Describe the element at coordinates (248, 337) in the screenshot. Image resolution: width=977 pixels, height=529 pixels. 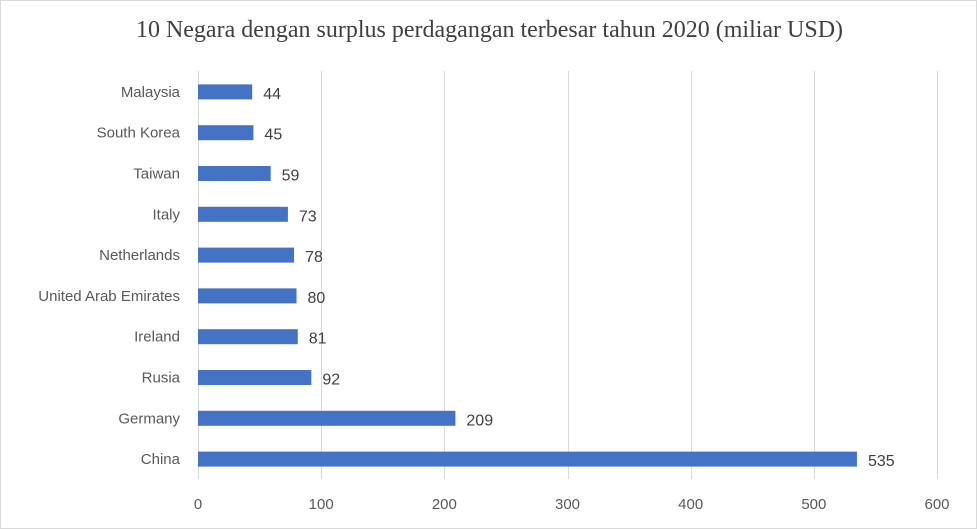
I see `bar-ireland` at that location.